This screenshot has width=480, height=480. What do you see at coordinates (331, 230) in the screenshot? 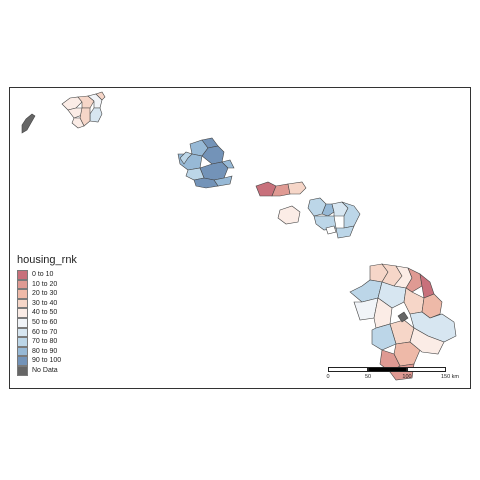
I see `island-kahoolawe` at bounding box center [331, 230].